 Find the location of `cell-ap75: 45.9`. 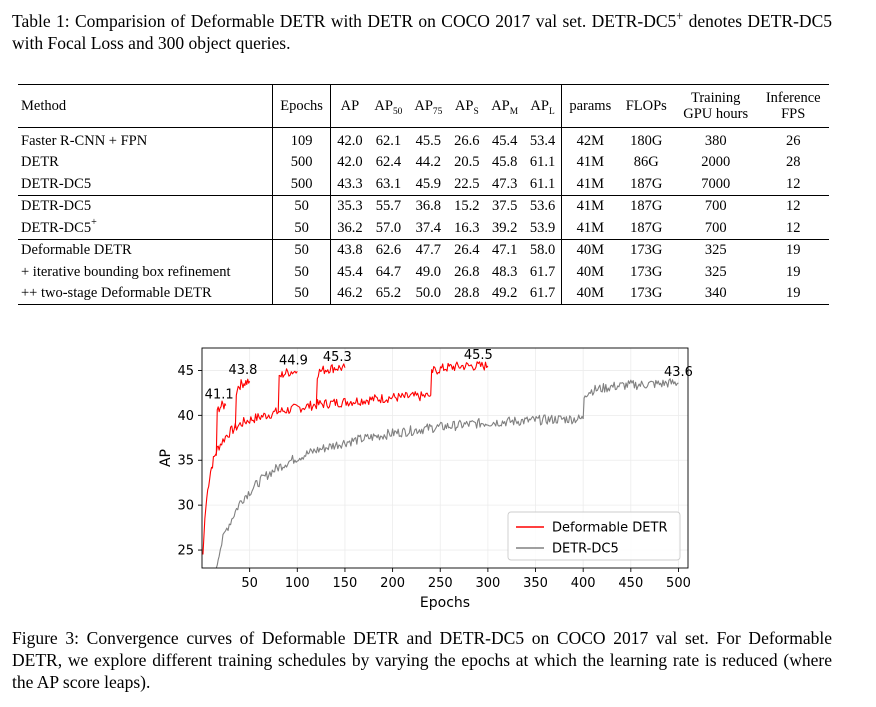

cell-ap75: 45.9 is located at coordinates (428, 183).